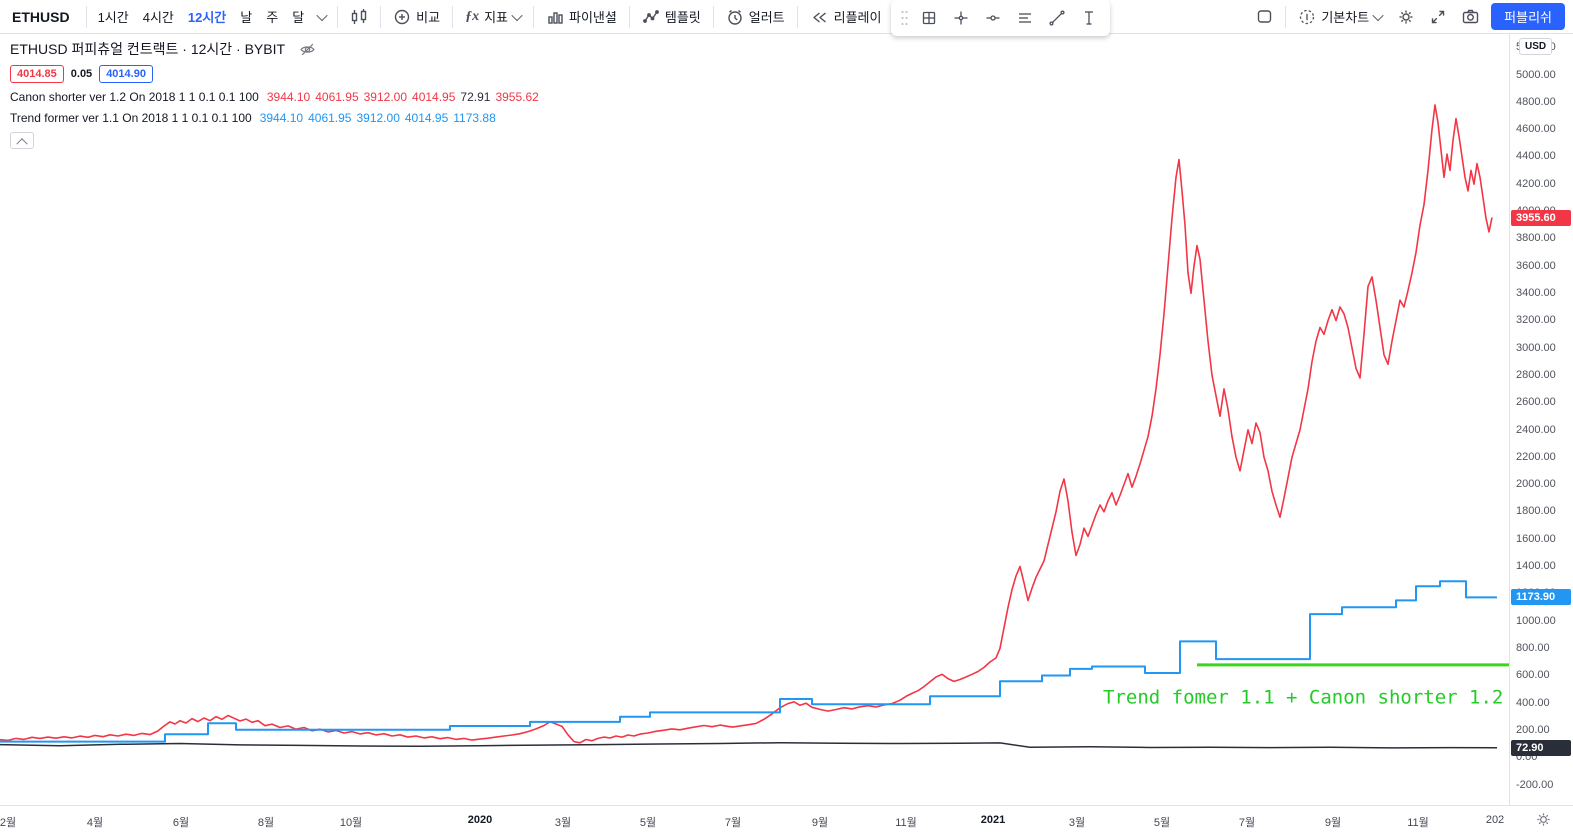  What do you see at coordinates (517, 97) in the screenshot?
I see `indicator-value: 3955.62` at bounding box center [517, 97].